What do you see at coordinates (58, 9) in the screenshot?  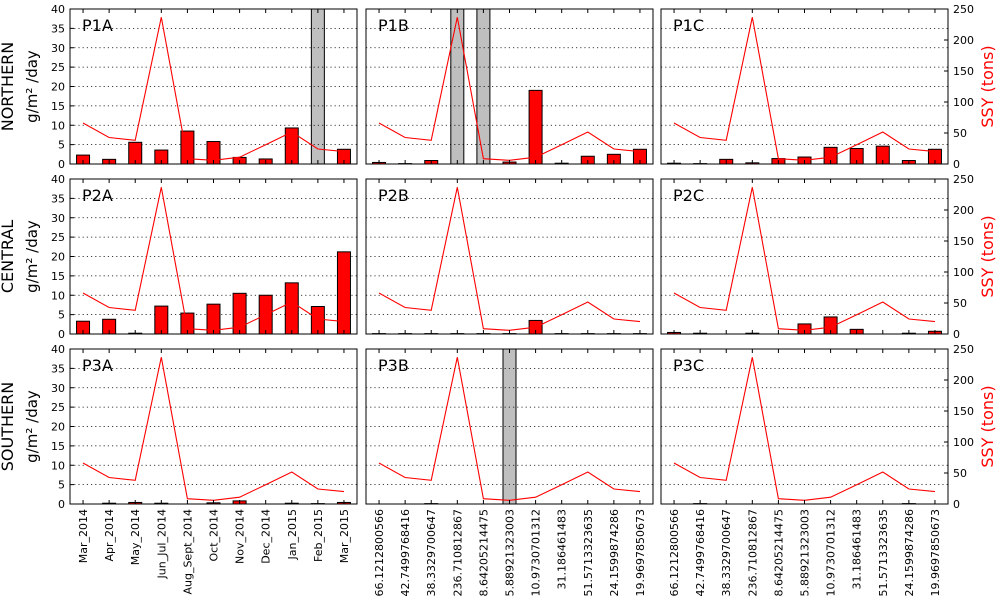 I see `y-tick-label: 40` at bounding box center [58, 9].